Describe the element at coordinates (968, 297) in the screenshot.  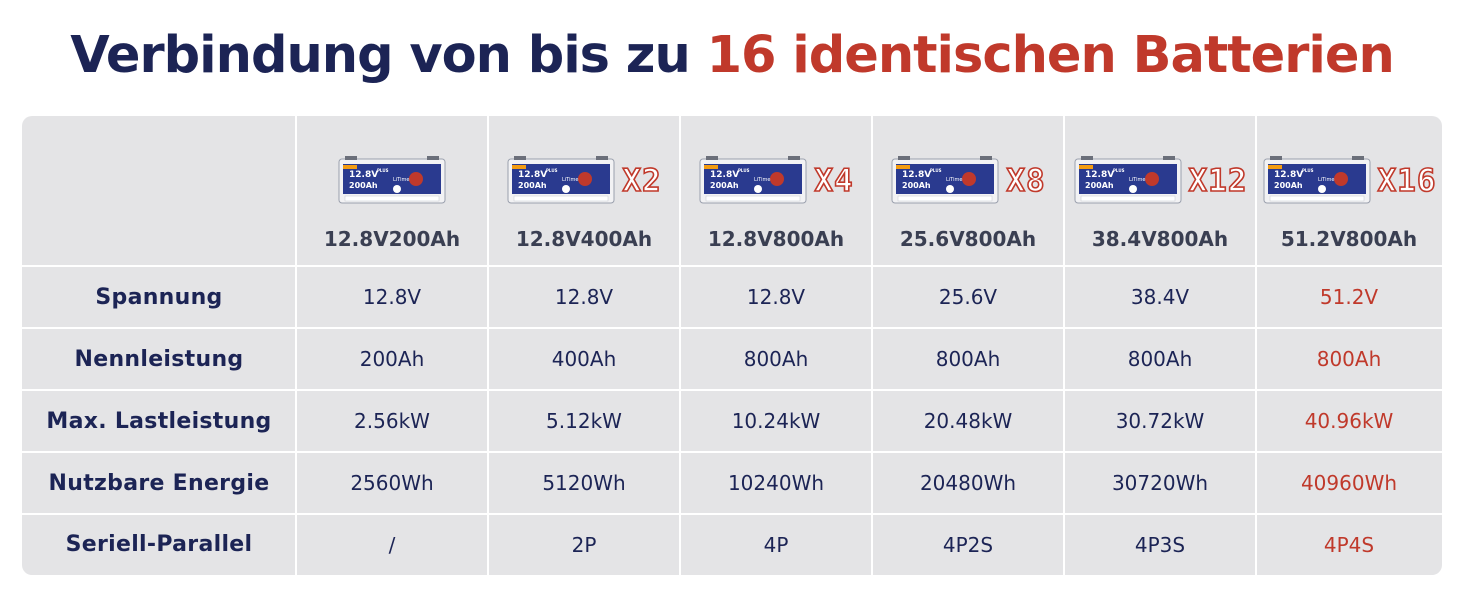
I see `table-cell: 25.6V` at that location.